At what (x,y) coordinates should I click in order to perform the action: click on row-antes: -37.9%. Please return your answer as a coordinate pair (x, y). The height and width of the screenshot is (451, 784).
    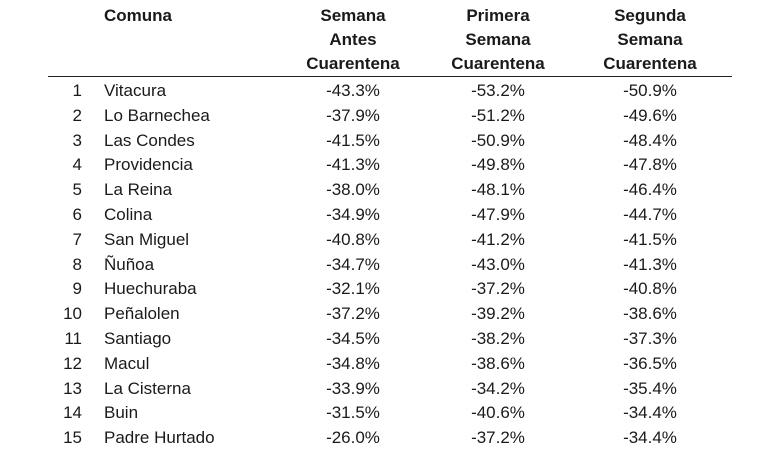
    Looking at the image, I should click on (353, 115).